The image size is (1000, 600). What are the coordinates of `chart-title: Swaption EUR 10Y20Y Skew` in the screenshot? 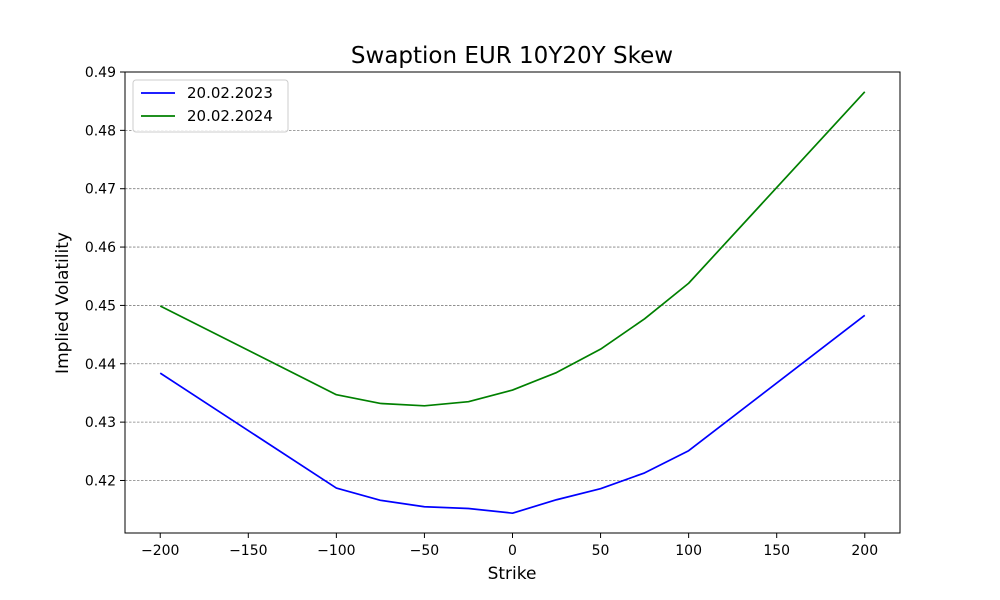 It's located at (512, 56).